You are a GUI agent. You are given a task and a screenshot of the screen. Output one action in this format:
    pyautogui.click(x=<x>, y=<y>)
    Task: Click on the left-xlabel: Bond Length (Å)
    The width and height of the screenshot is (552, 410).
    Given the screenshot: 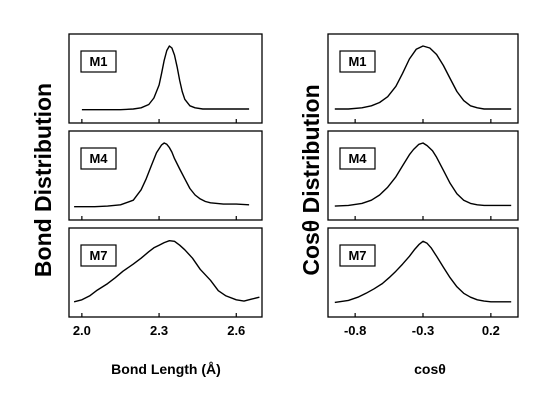 What is the action you would take?
    pyautogui.click(x=166, y=369)
    